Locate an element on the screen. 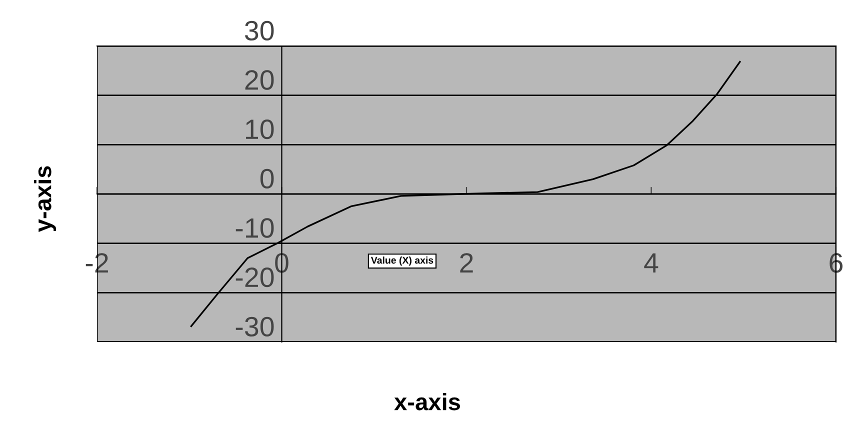  y-tick-label: 10 is located at coordinates (260, 130).